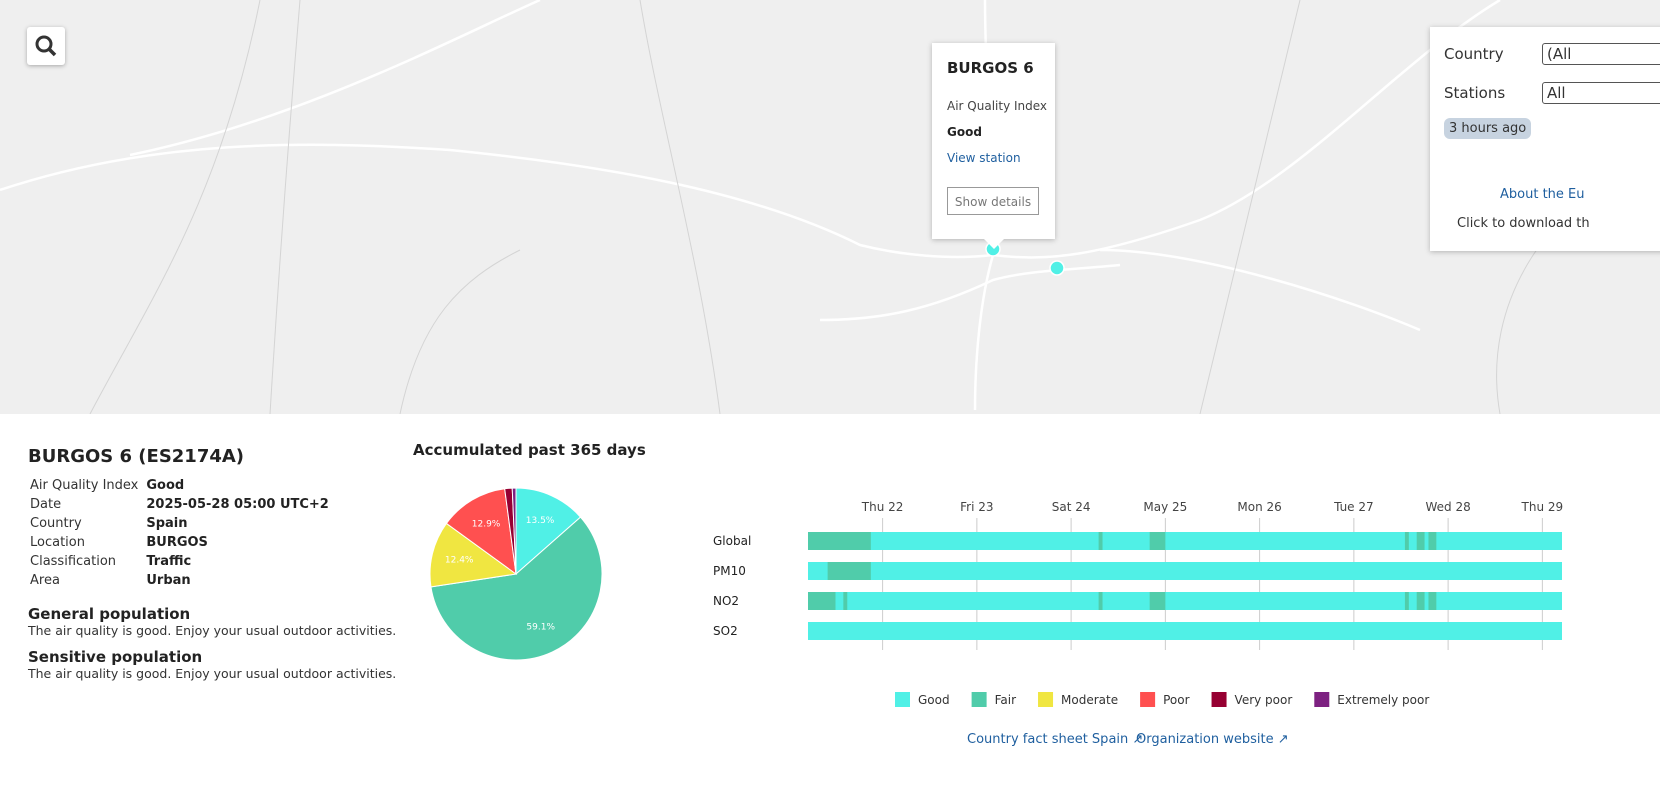 Image resolution: width=1660 pixels, height=805 pixels. What do you see at coordinates (46, 504) in the screenshot?
I see `info-label: Date` at bounding box center [46, 504].